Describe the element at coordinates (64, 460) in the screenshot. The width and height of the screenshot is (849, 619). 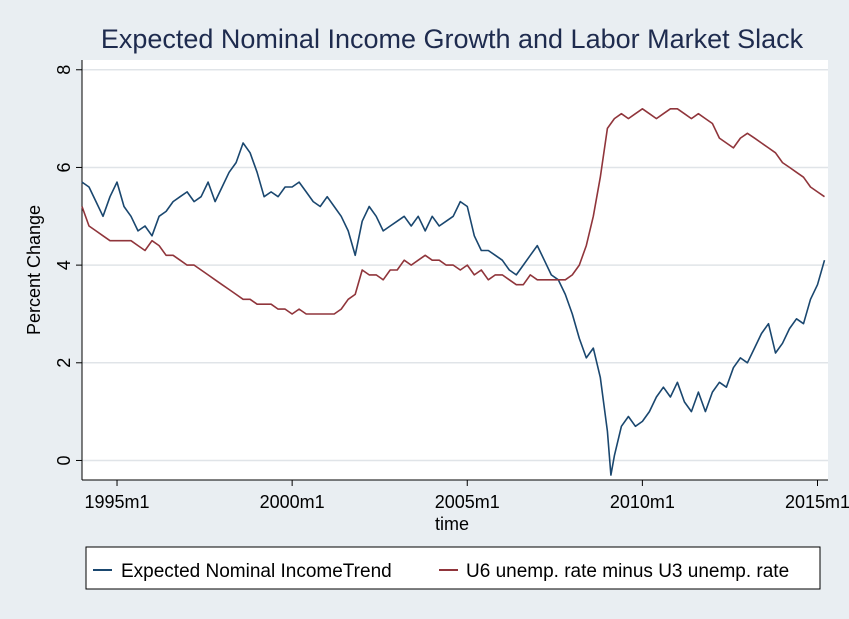
I see `y-tick-label: 0` at that location.